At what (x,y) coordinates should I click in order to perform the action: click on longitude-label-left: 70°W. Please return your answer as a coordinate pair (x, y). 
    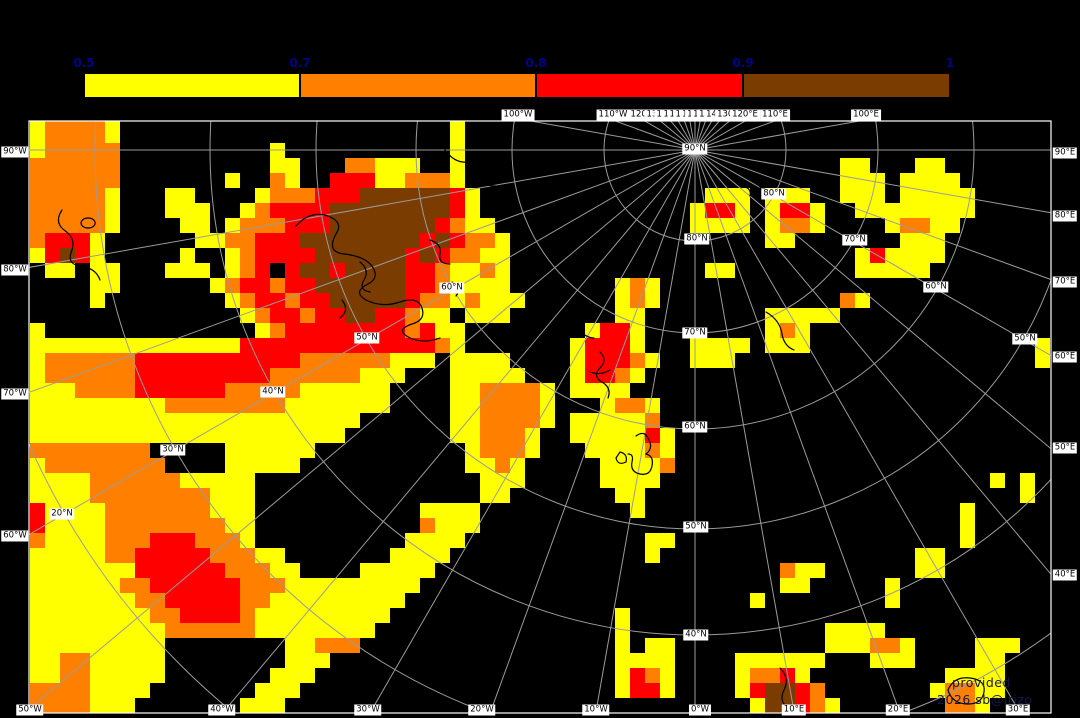
    Looking at the image, I should click on (15, 394).